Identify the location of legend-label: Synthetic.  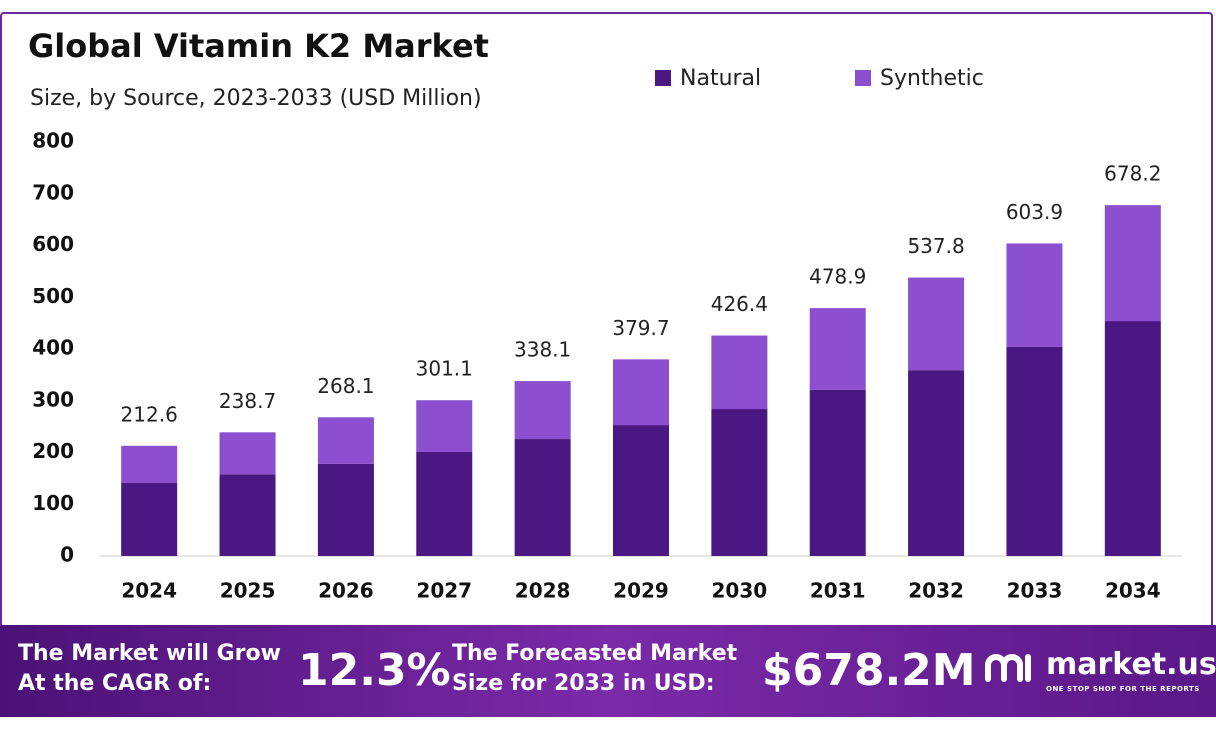
(932, 78).